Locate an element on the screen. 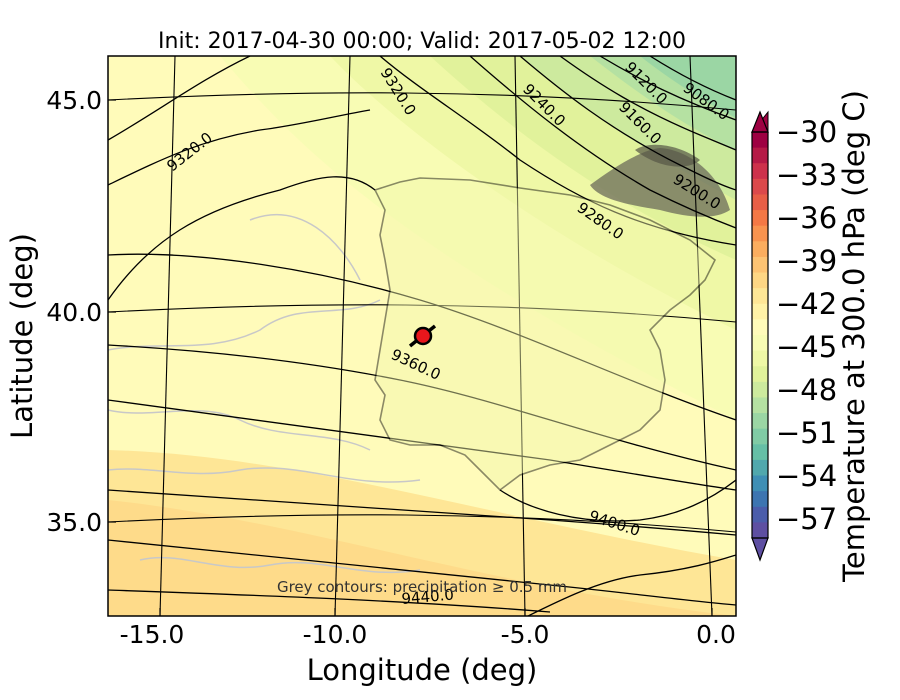 This screenshot has width=900, height=700. colorbar-tick-label: −39 is located at coordinates (806, 261).